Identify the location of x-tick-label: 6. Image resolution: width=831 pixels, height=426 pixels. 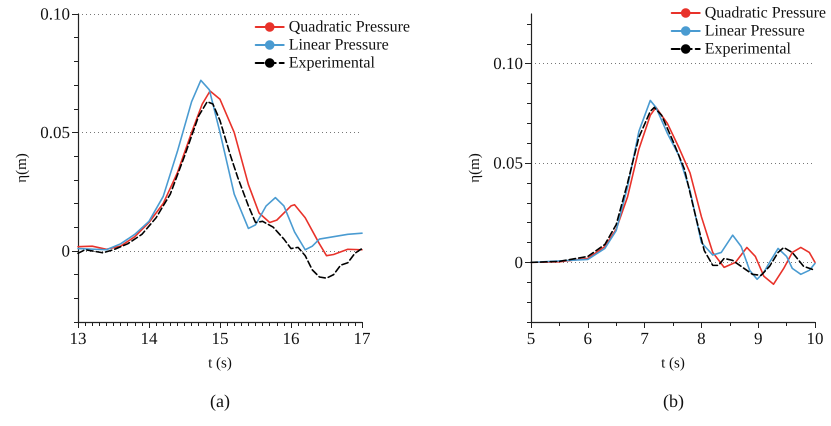
(588, 338).